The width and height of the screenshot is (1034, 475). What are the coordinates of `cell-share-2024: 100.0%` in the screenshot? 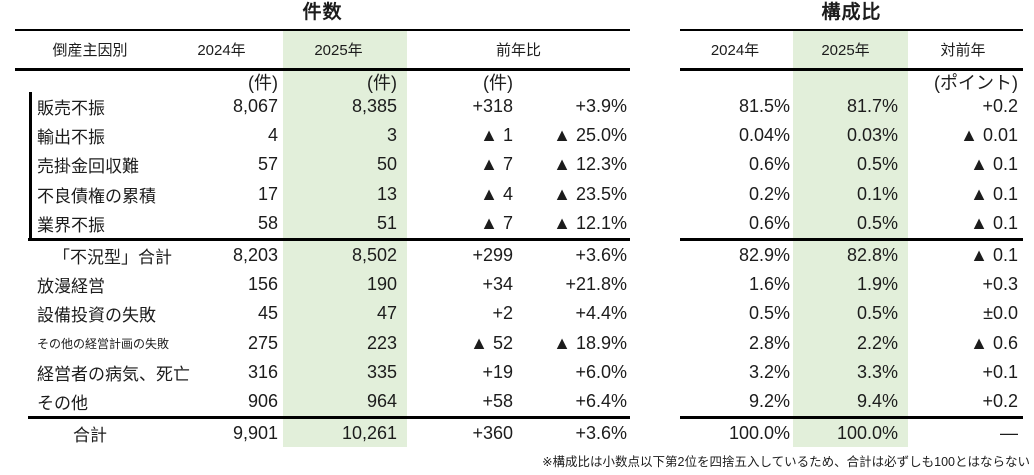 It's located at (759, 433).